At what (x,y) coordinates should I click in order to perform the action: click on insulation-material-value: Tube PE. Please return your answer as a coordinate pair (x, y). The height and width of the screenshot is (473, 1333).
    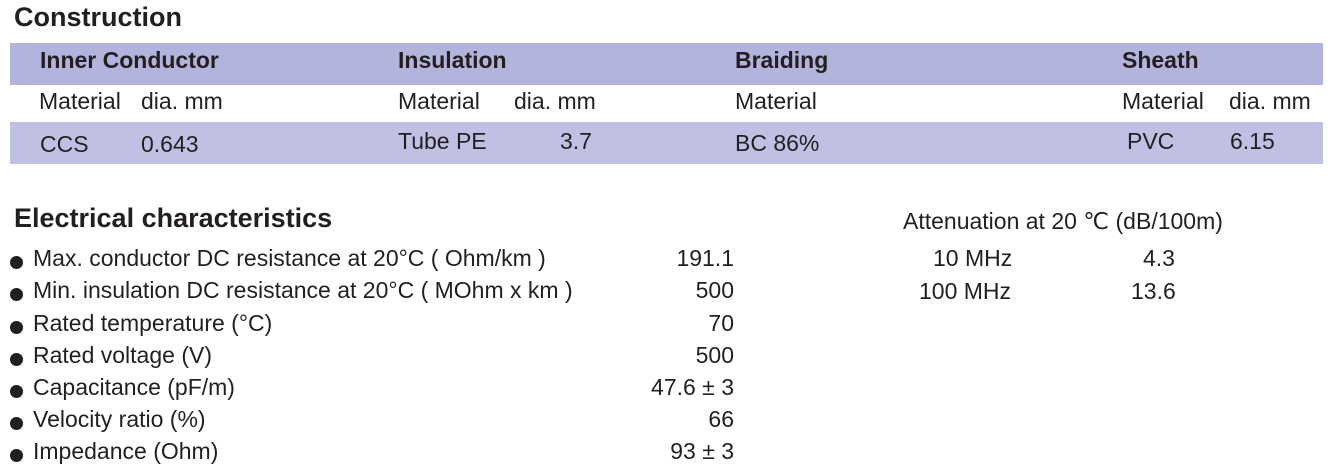
    Looking at the image, I should click on (442, 141).